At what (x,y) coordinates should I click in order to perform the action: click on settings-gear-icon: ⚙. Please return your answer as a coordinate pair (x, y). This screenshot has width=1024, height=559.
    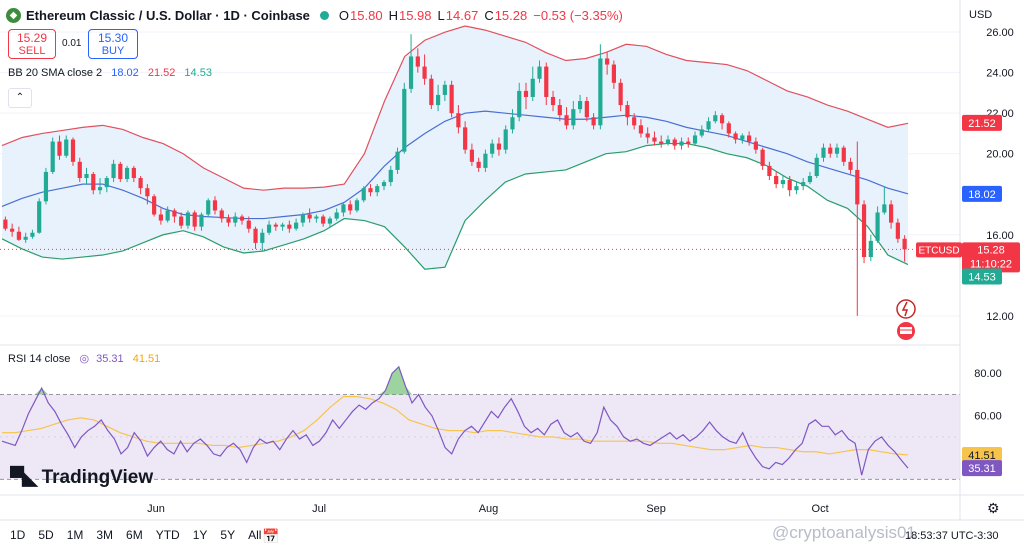
    Looking at the image, I should click on (993, 508).